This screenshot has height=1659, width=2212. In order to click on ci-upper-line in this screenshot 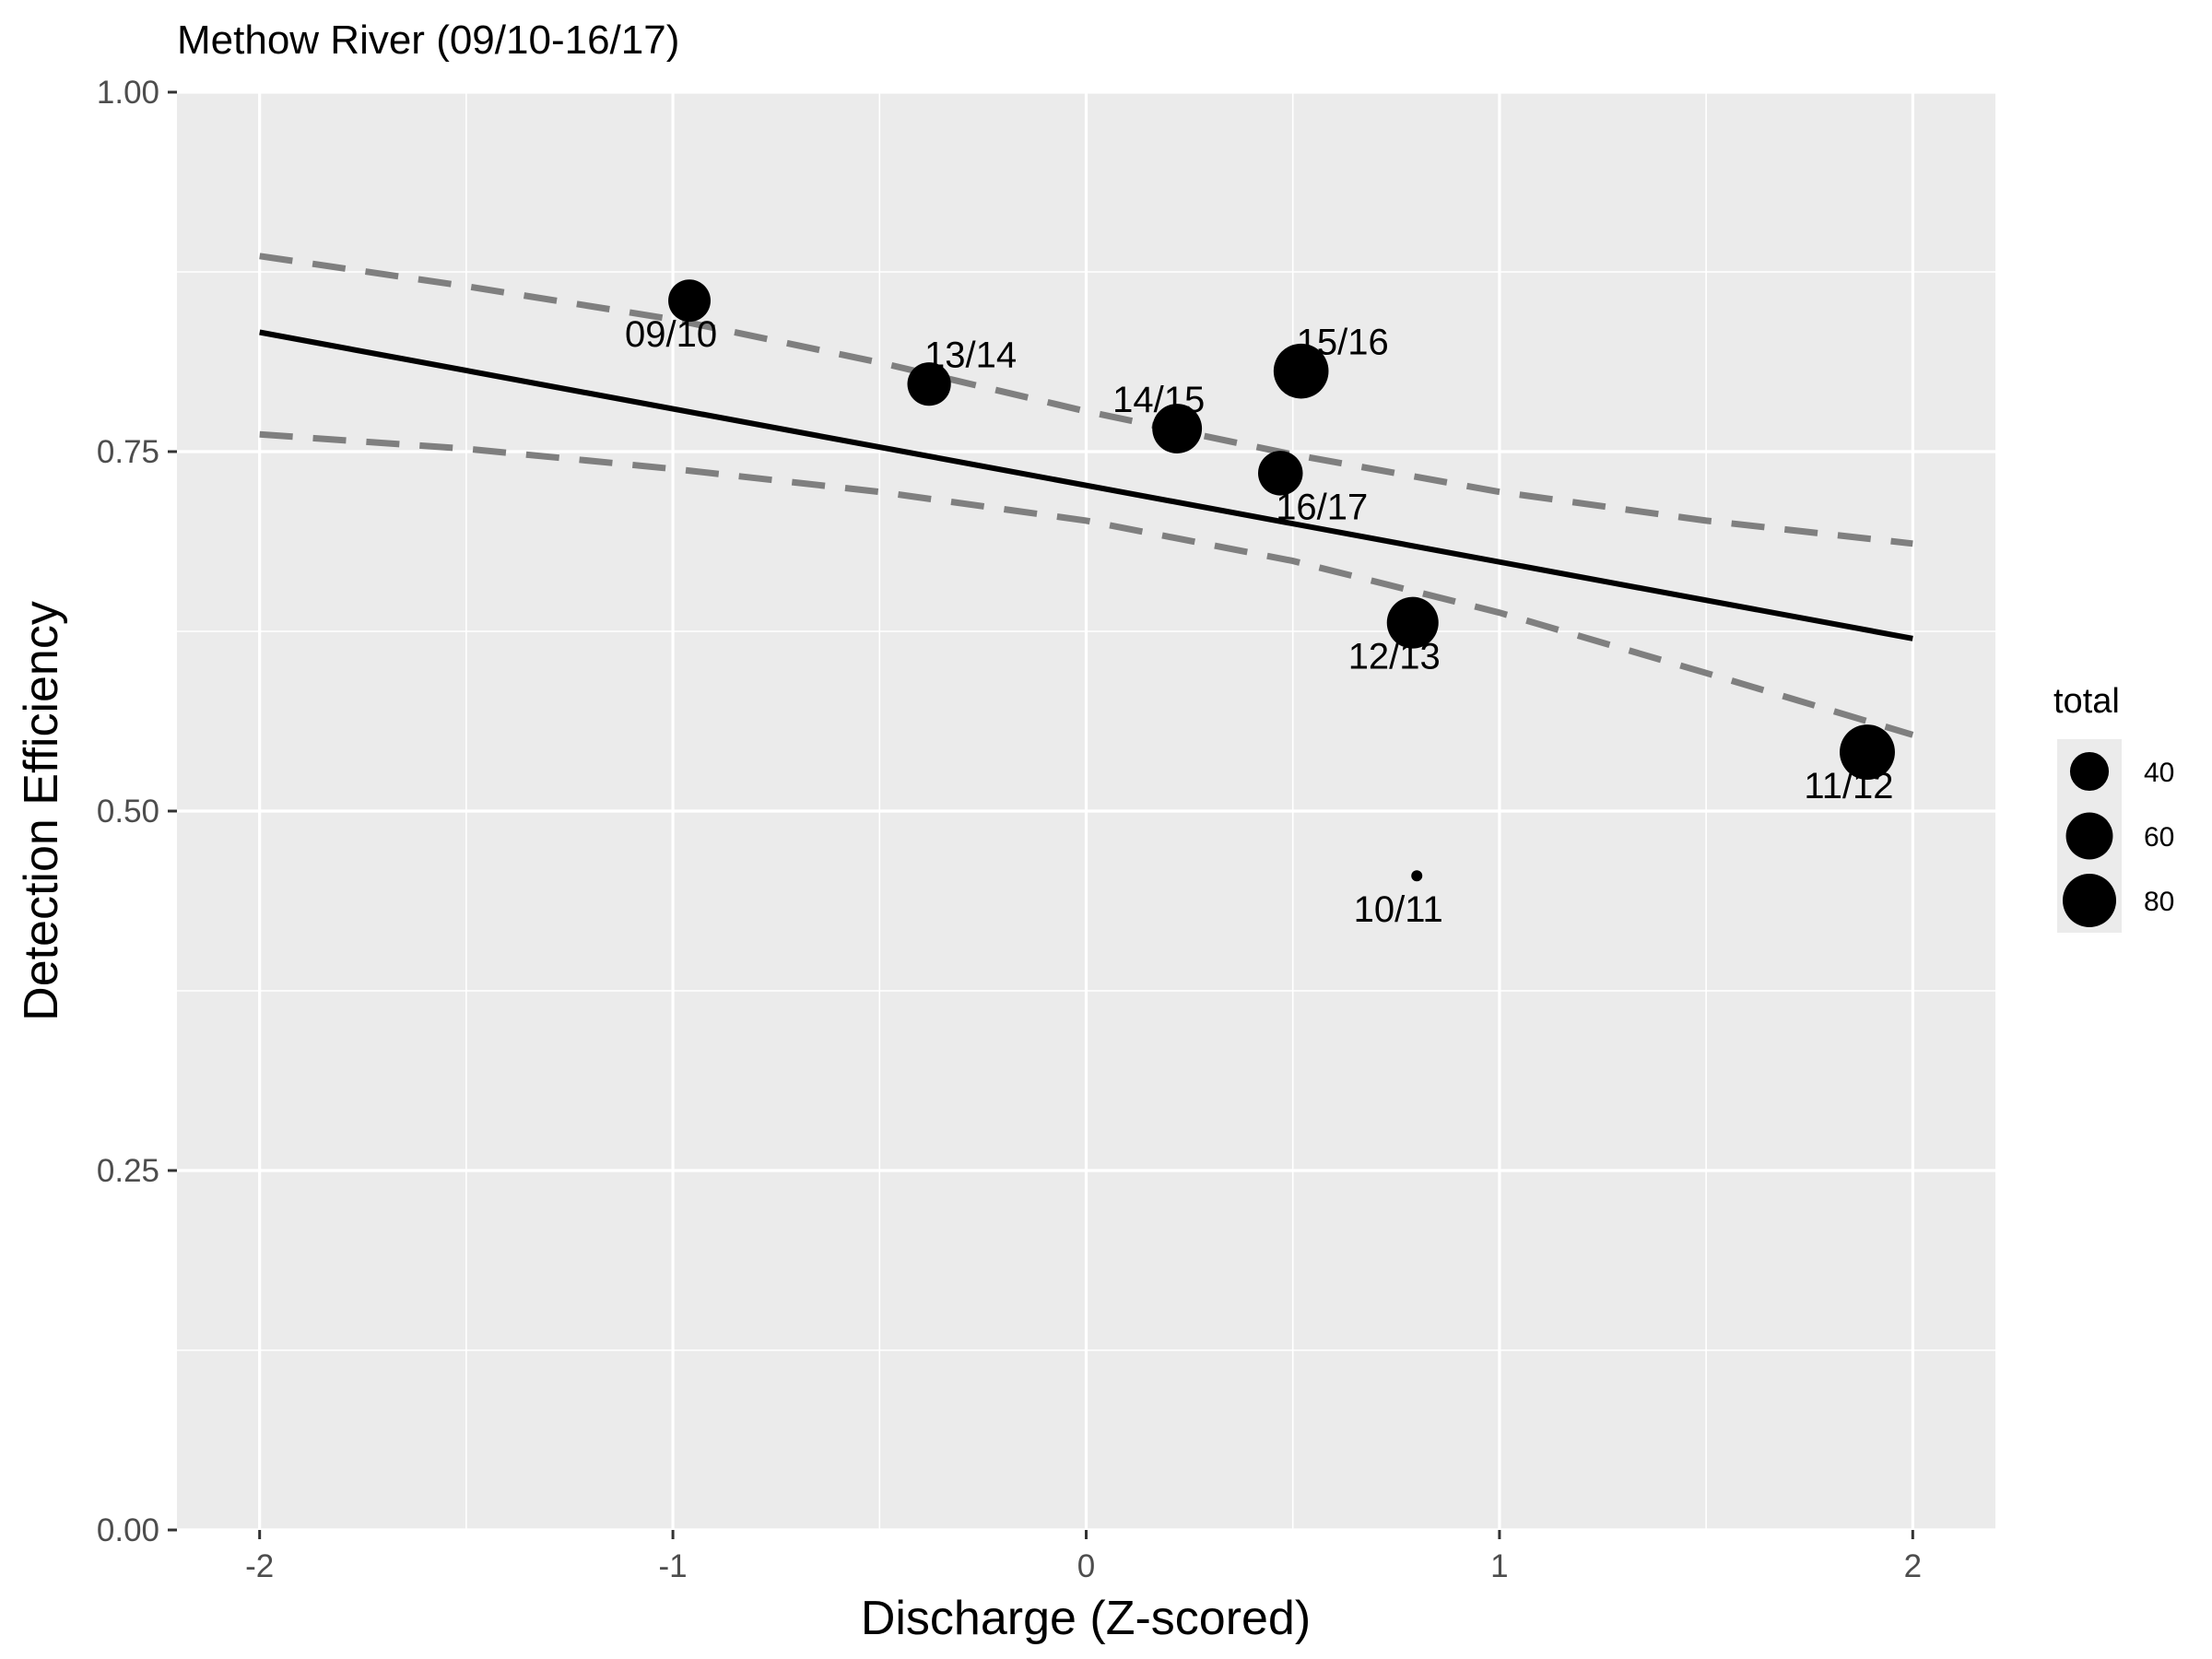, I will do `click(1086, 400)`.